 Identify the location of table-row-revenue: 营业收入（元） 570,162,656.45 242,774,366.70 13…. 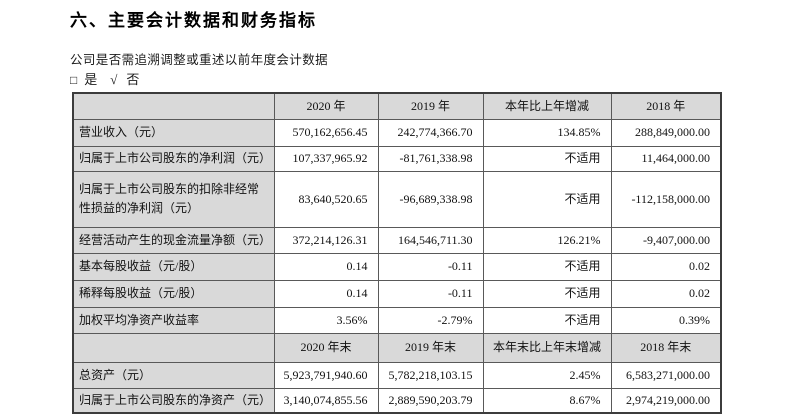
(397, 132).